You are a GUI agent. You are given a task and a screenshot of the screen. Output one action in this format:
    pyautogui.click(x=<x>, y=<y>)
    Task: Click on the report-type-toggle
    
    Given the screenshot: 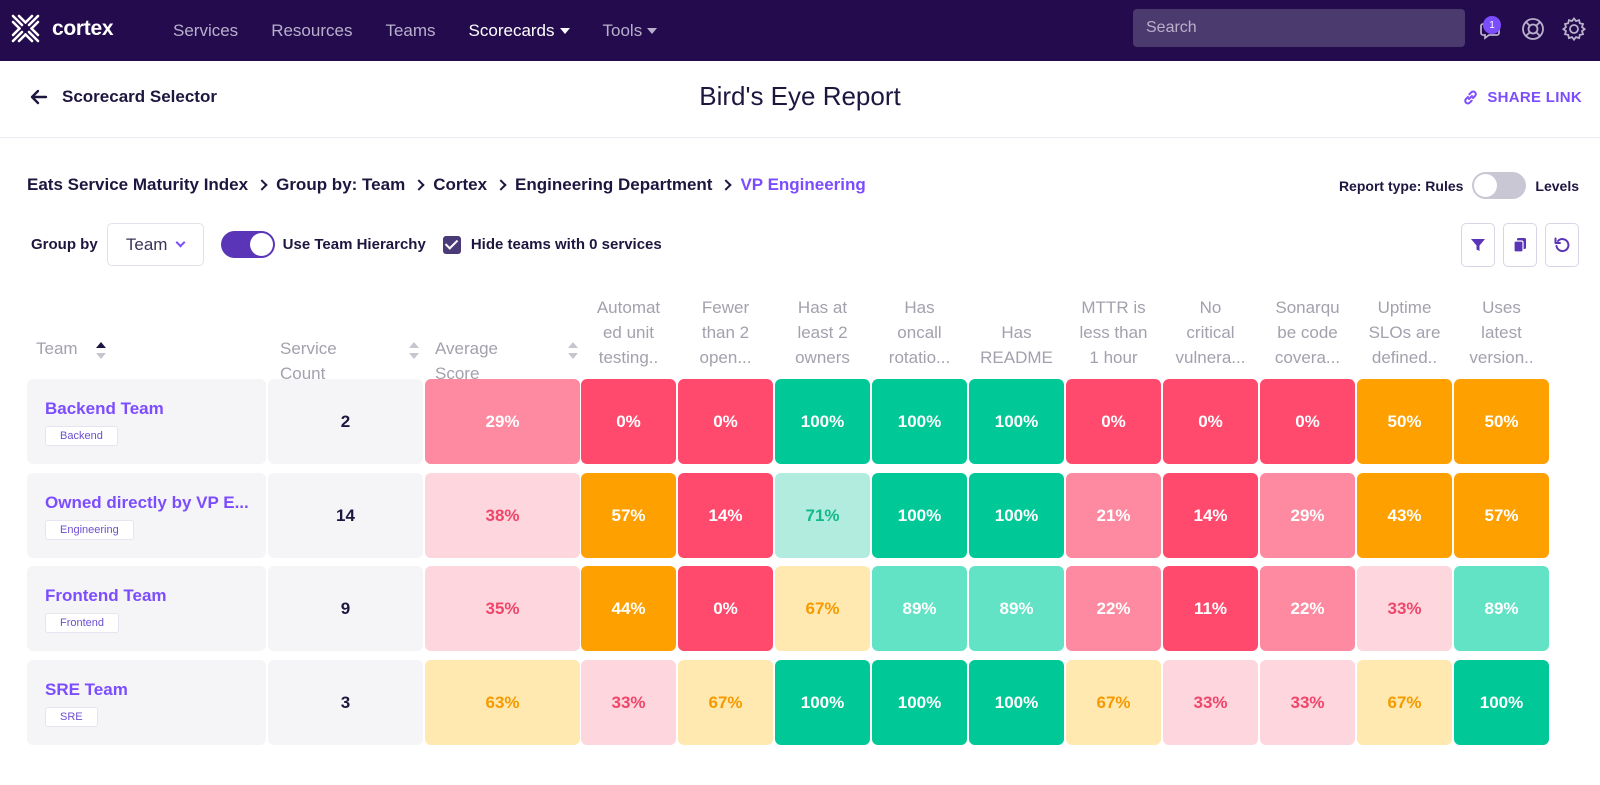 What is the action you would take?
    pyautogui.click(x=1499, y=185)
    